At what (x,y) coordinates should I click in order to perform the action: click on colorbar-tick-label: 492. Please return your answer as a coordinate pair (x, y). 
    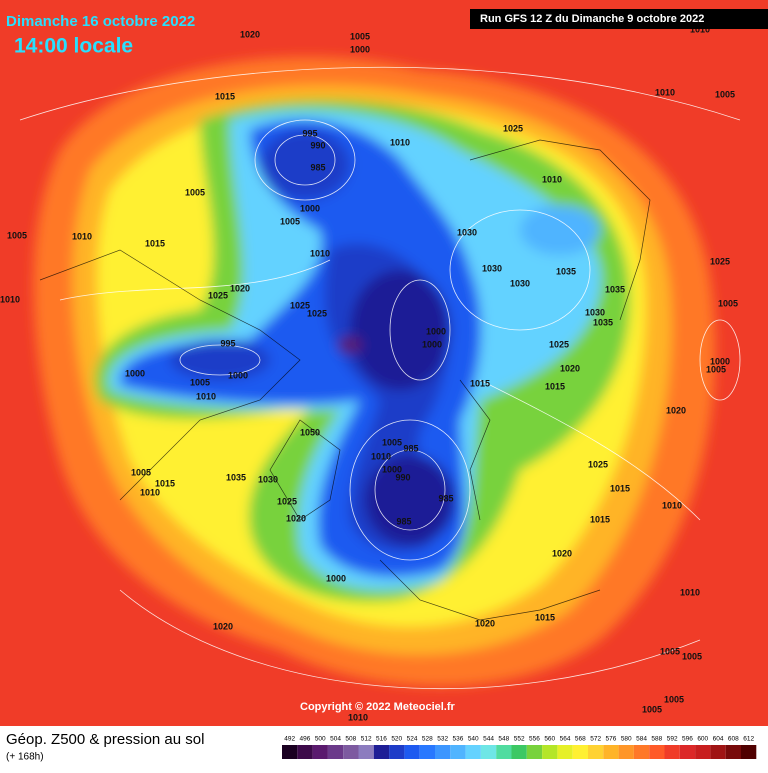
    Looking at the image, I should click on (289, 739).